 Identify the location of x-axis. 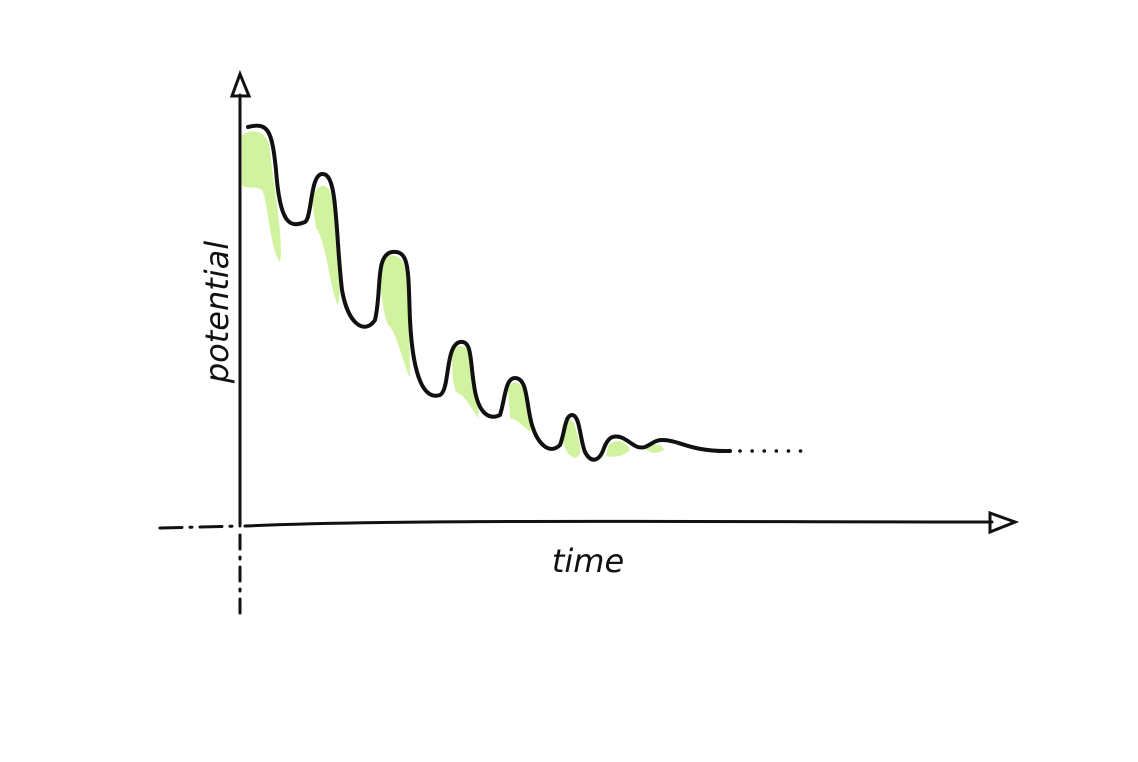
(618, 523).